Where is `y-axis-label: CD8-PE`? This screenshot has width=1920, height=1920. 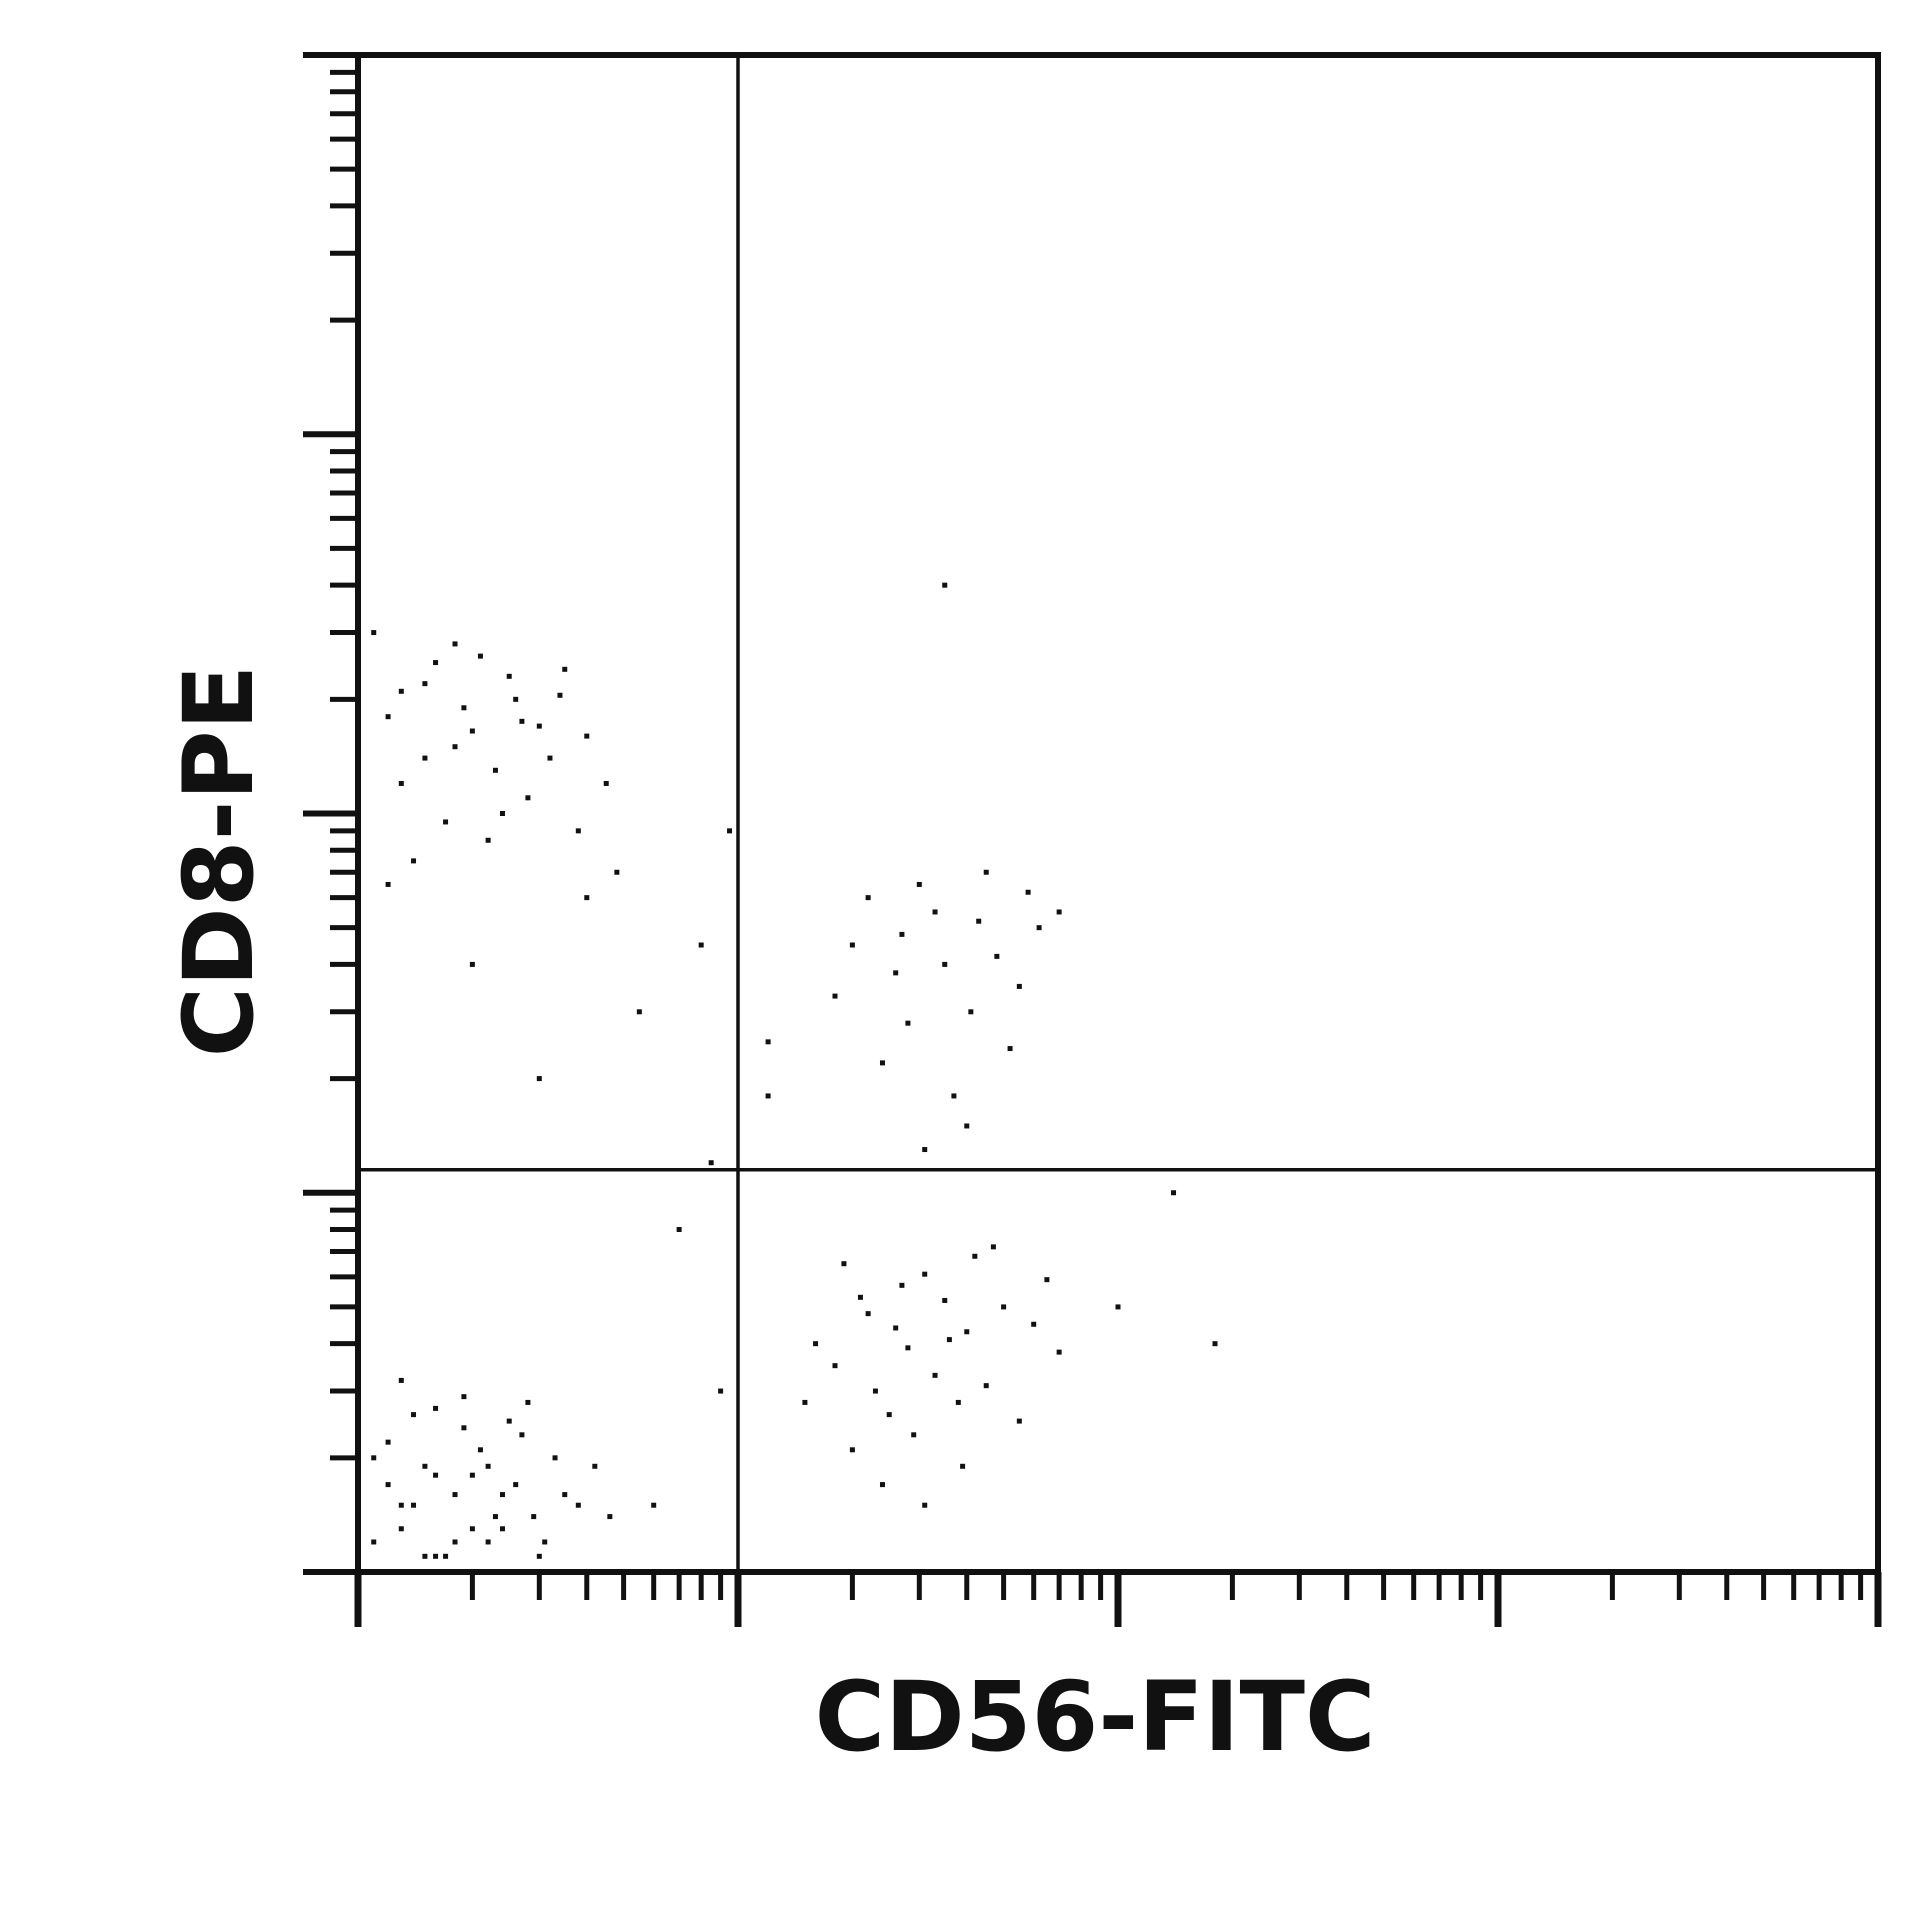
y-axis-label: CD8-PE is located at coordinates (219, 861).